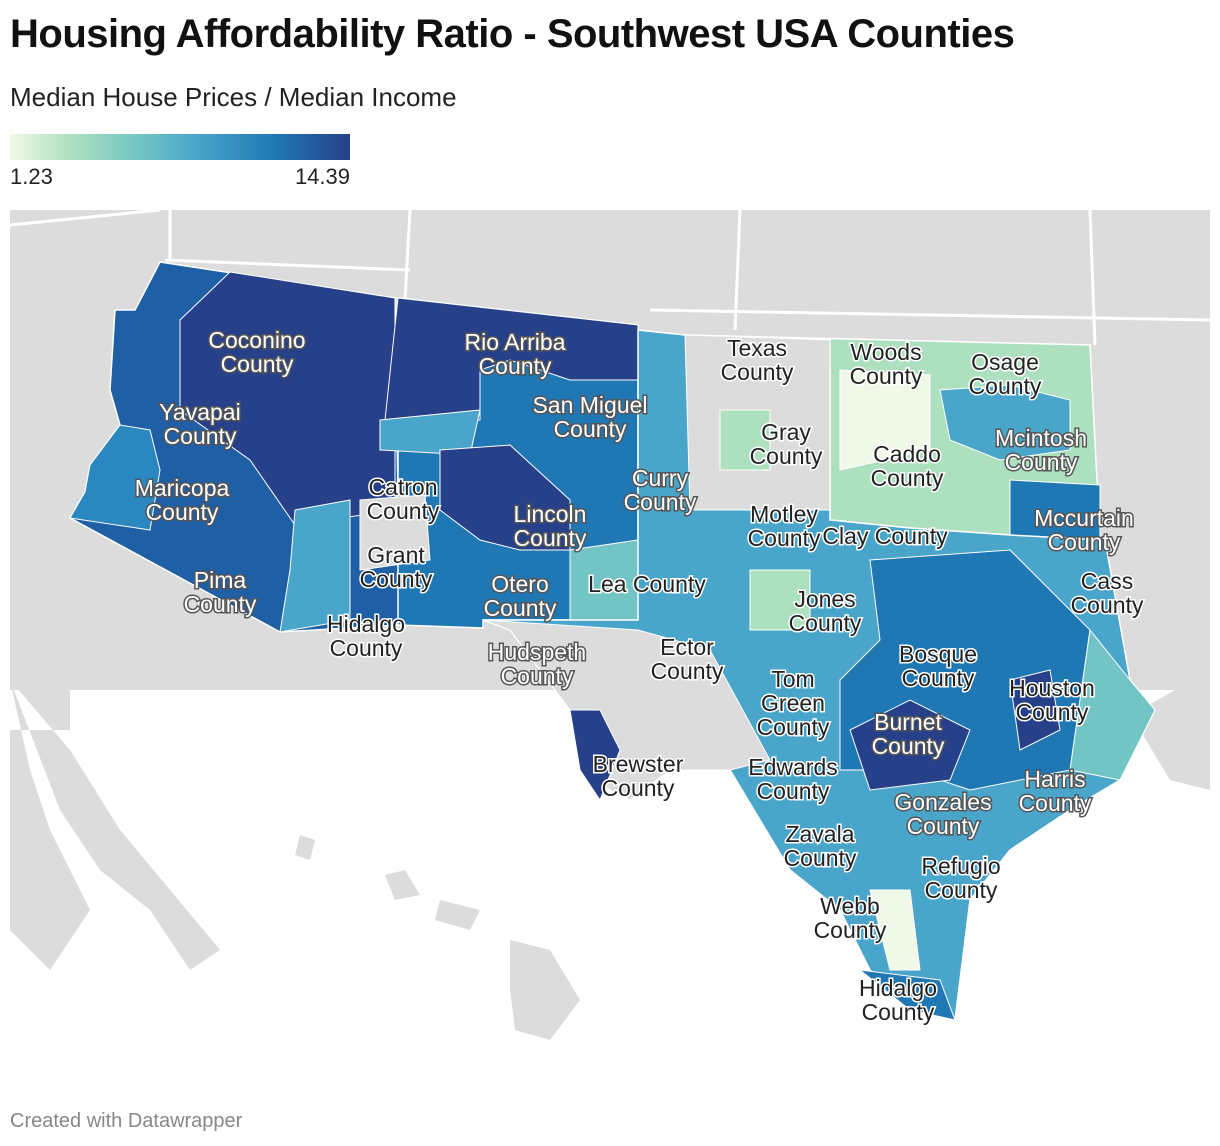 The image size is (1220, 1146). Describe the element at coordinates (1041, 450) in the screenshot. I see `county-label: Mcintosh County` at that location.